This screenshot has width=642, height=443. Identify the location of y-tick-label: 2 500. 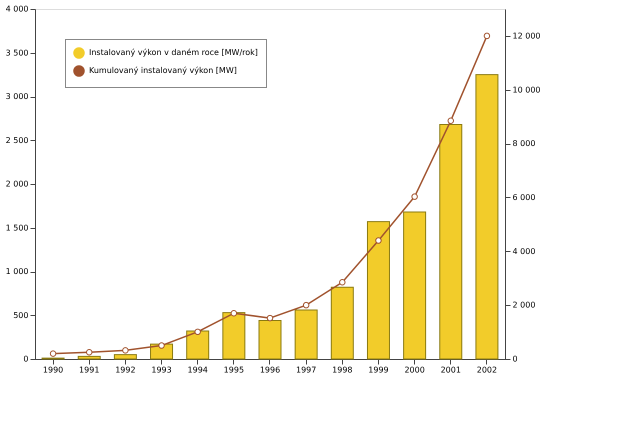
(17, 140).